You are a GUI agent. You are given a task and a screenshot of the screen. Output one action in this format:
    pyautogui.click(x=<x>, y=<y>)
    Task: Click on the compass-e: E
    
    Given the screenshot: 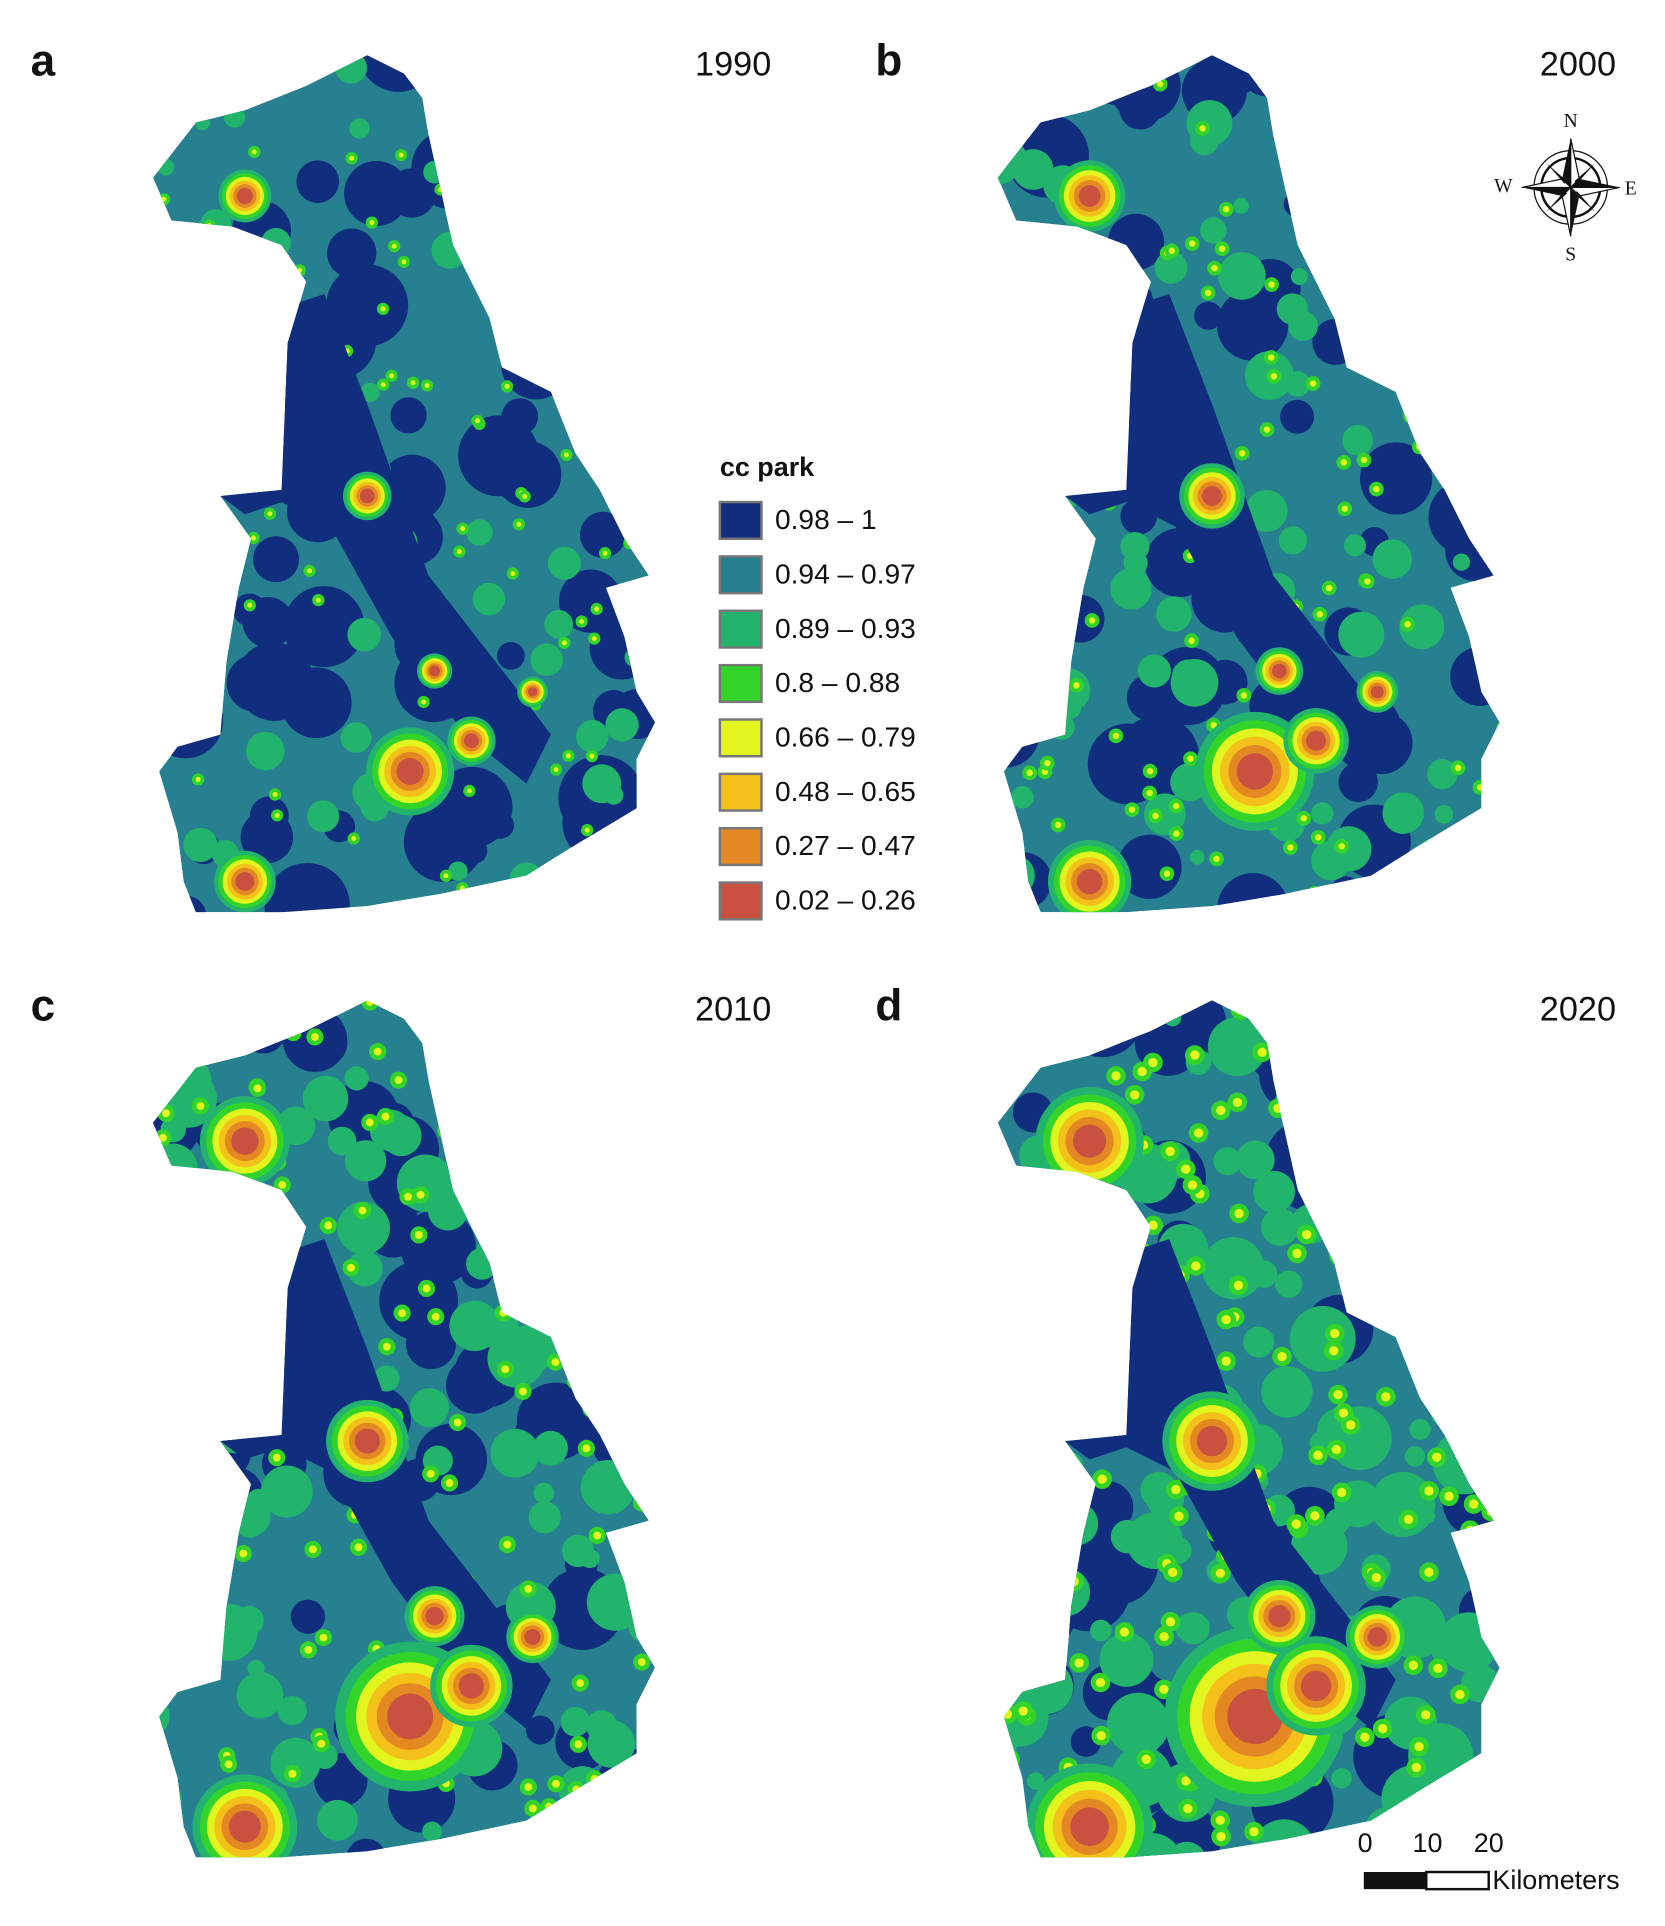 What is the action you would take?
    pyautogui.click(x=1631, y=188)
    